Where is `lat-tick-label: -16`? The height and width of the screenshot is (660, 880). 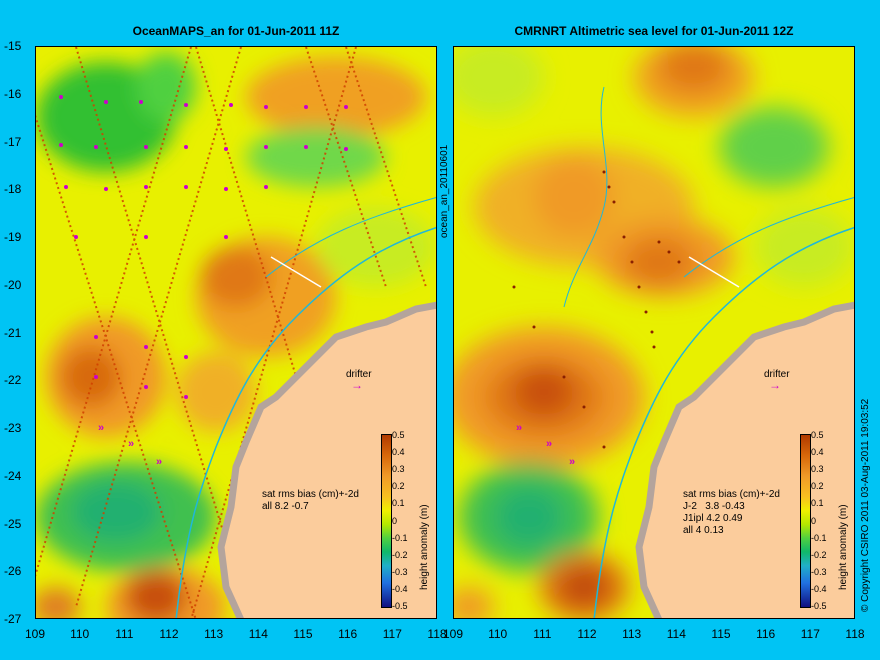 lat-tick-label: -16 is located at coordinates (13, 93).